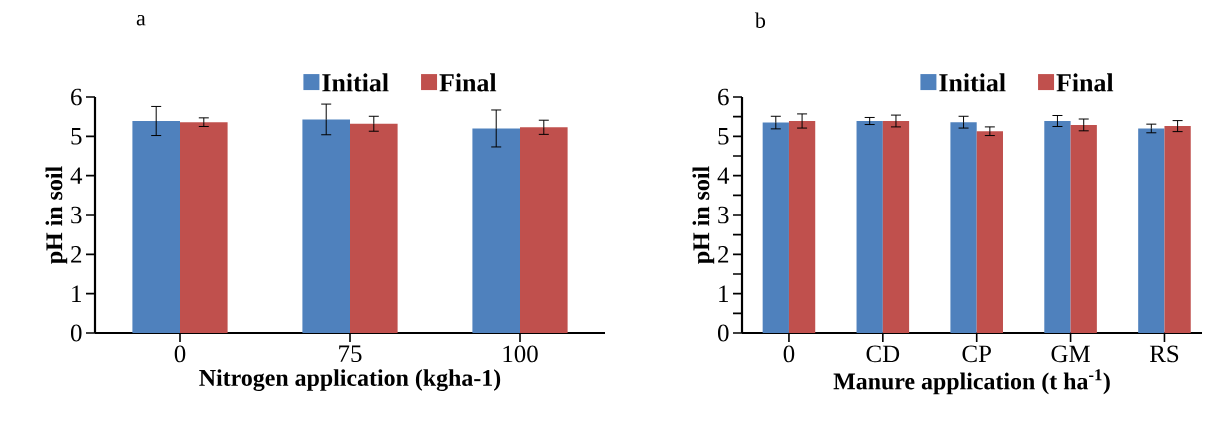 The width and height of the screenshot is (1208, 433). I want to click on chart-title: a, so click(141, 20).